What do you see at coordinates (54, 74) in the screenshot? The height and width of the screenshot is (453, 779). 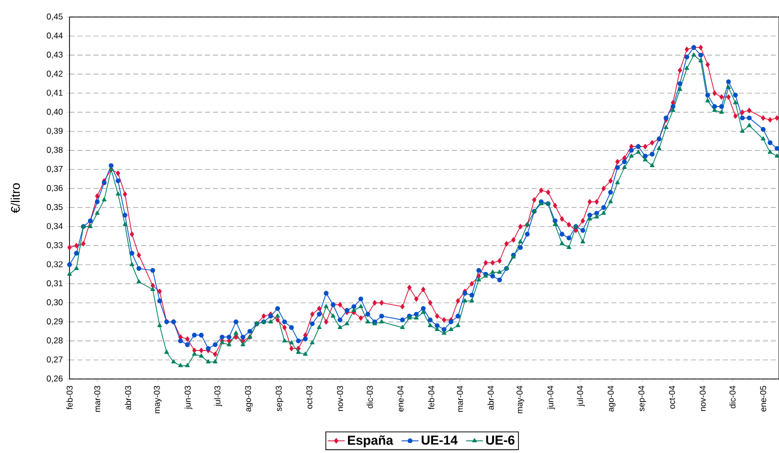 I see `y-tick-label: 0,42` at bounding box center [54, 74].